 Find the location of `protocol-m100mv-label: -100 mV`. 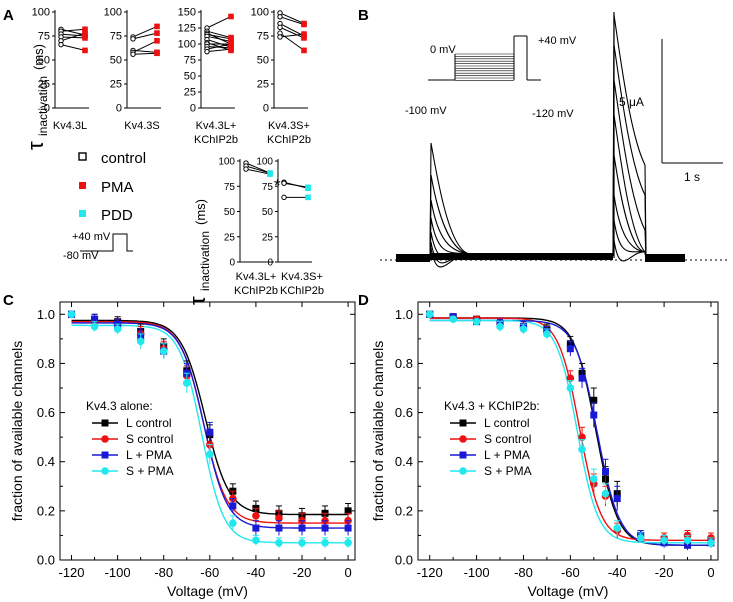

protocol-m100mv-label: -100 mV is located at coordinates (426, 111).